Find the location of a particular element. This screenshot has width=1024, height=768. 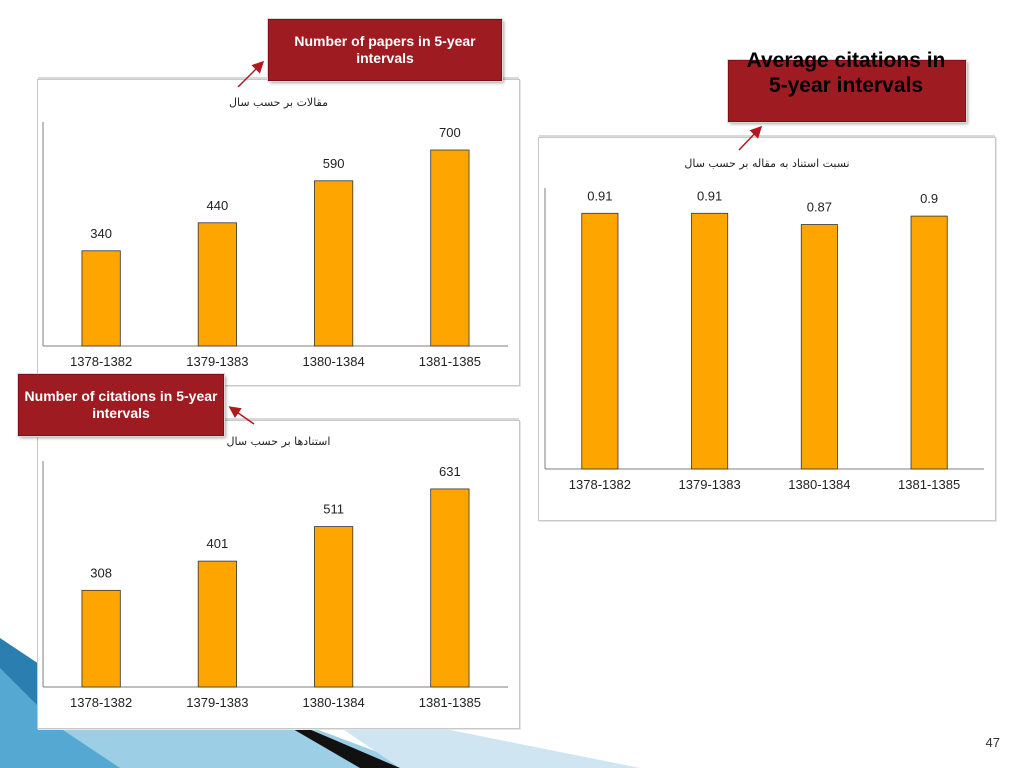

papers-callout: Number of papers in 5-year intervals is located at coordinates (385, 50).